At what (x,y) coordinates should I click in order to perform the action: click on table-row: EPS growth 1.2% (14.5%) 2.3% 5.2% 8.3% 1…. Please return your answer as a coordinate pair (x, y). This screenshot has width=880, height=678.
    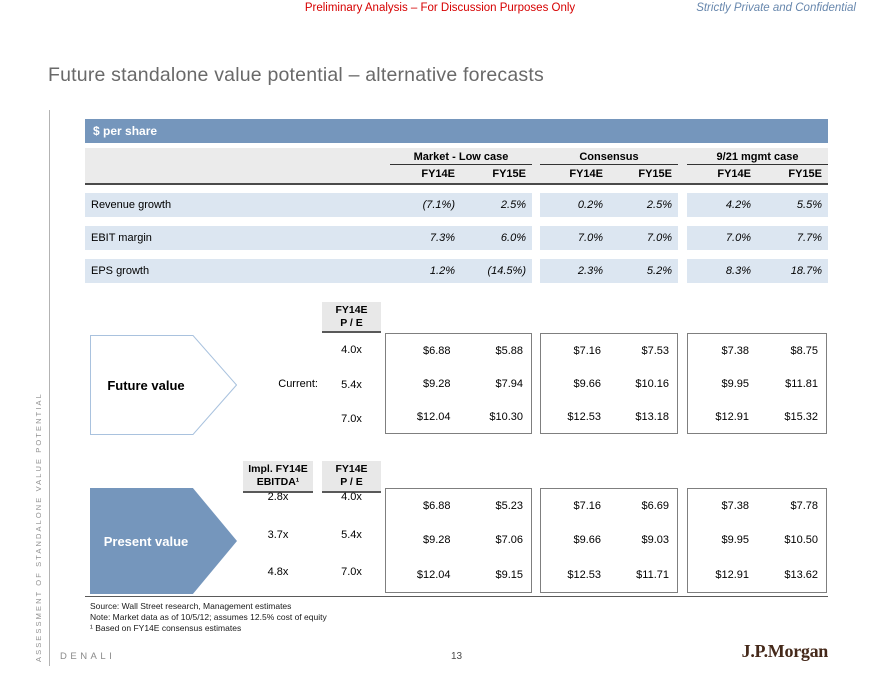
    Looking at the image, I should click on (456, 271).